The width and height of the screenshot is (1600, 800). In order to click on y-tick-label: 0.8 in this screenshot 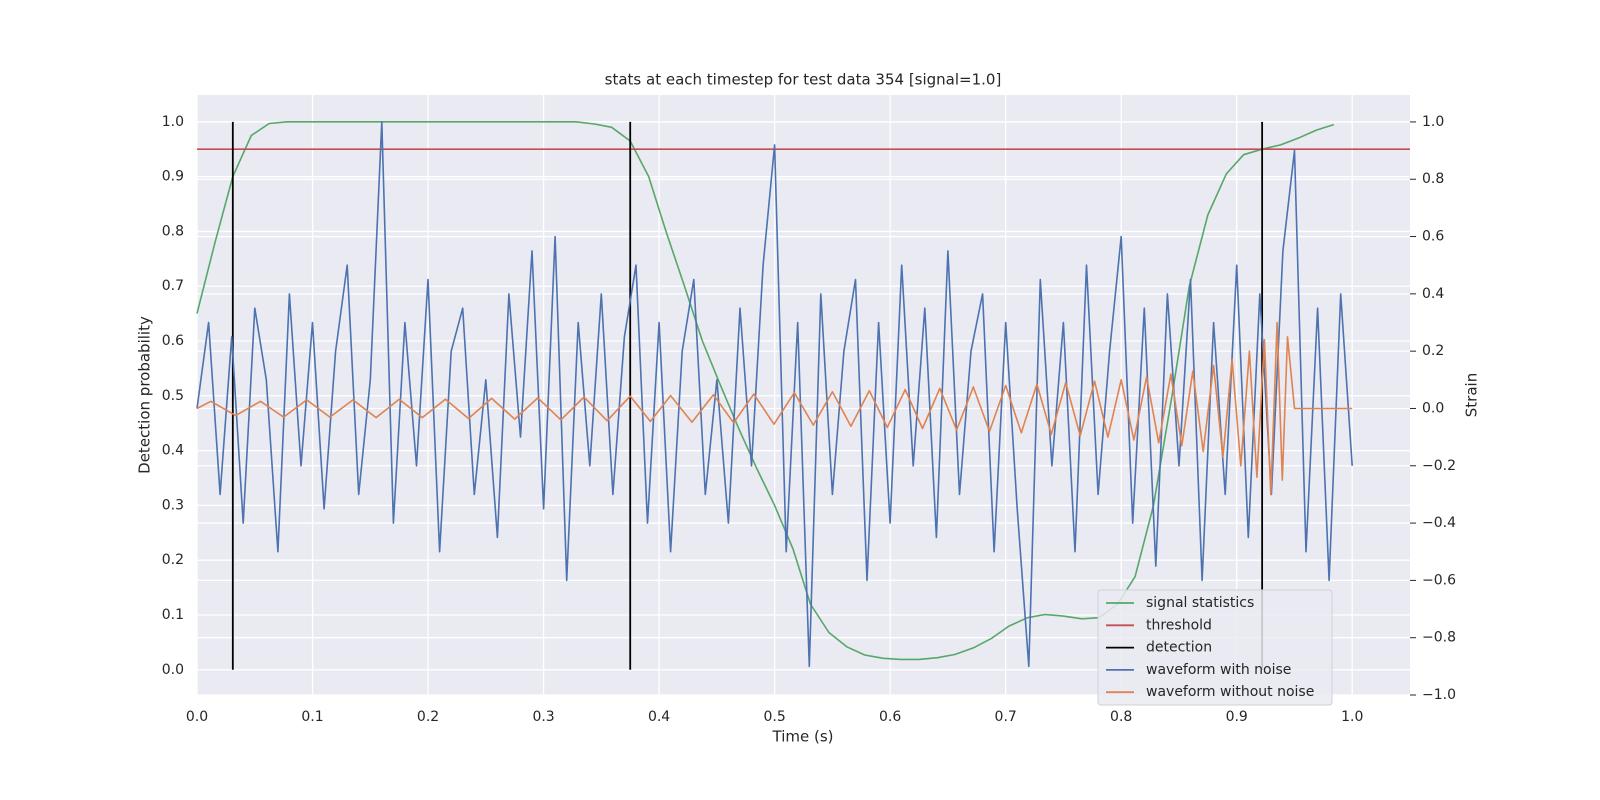, I will do `click(173, 231)`.